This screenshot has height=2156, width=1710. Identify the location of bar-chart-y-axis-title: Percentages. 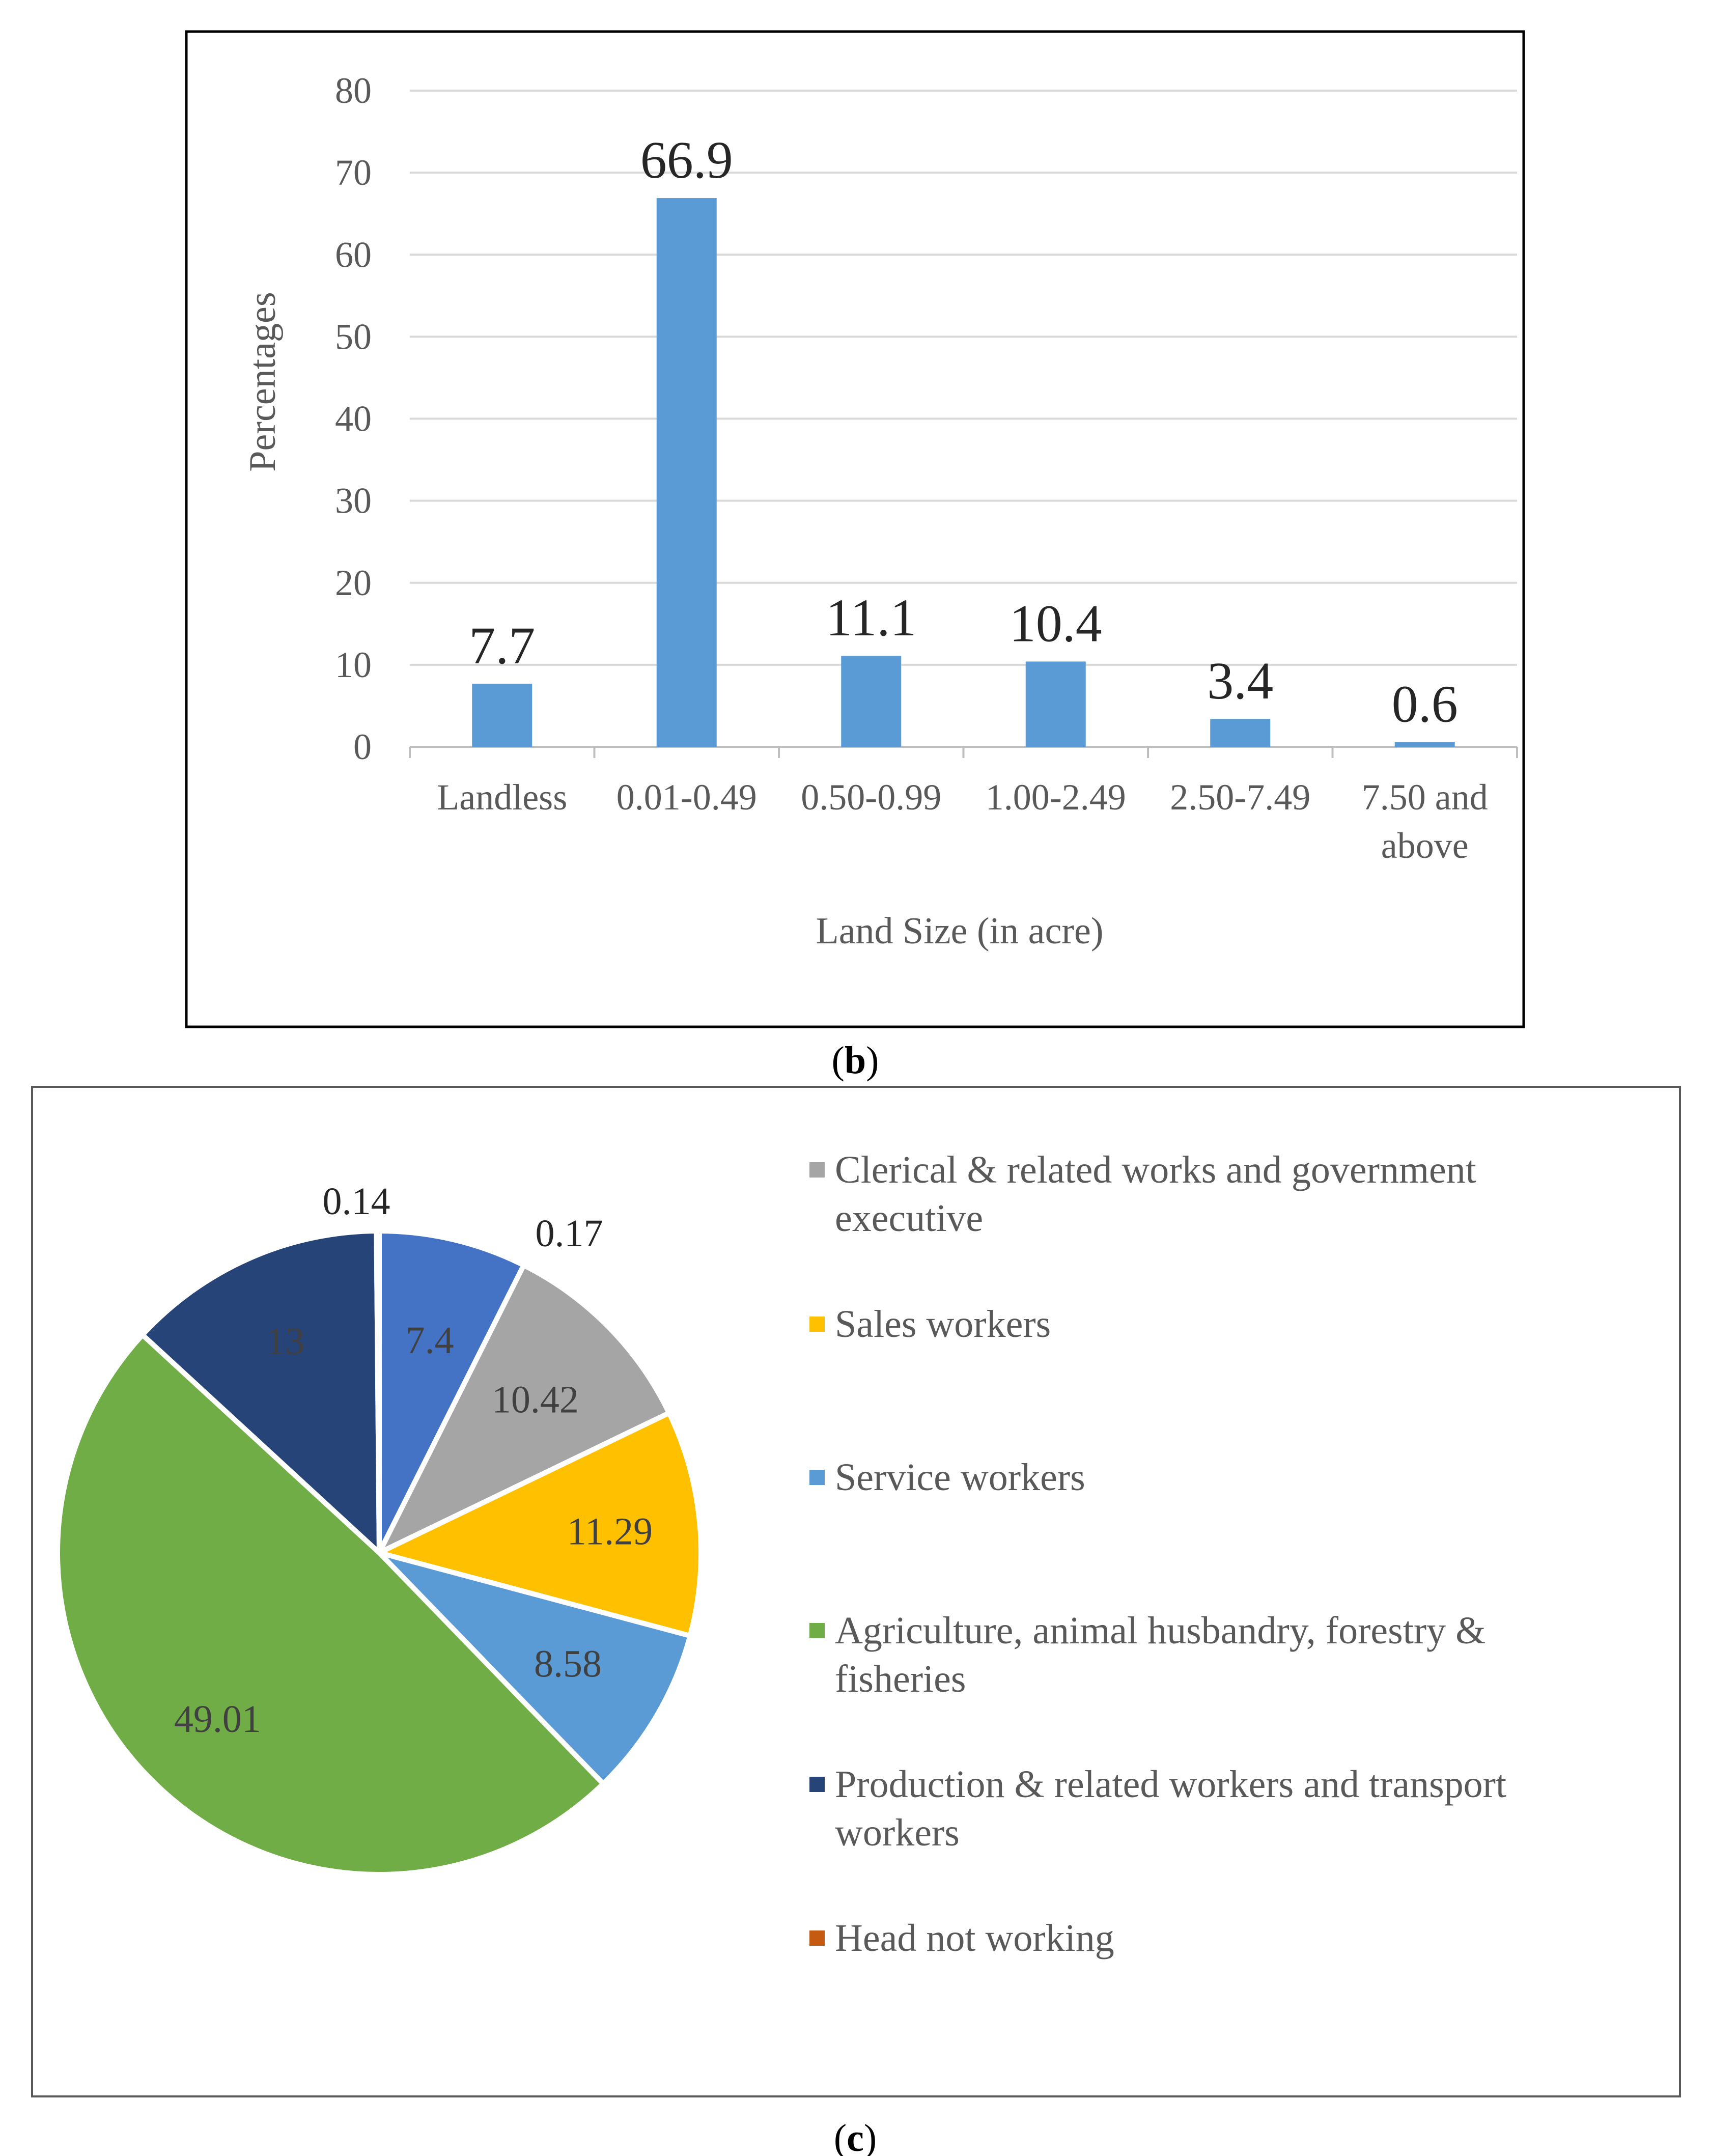
(263, 381).